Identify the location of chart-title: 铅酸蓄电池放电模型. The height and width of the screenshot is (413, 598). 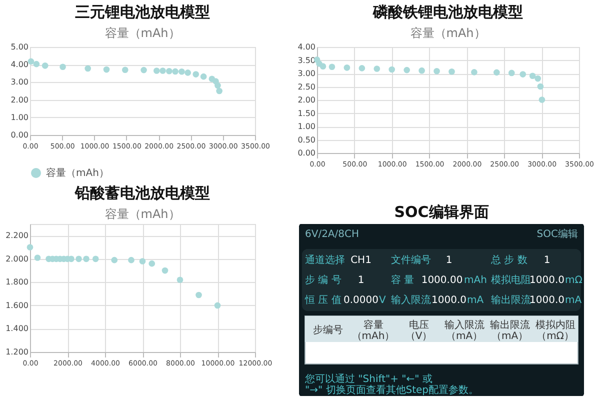
(142, 193).